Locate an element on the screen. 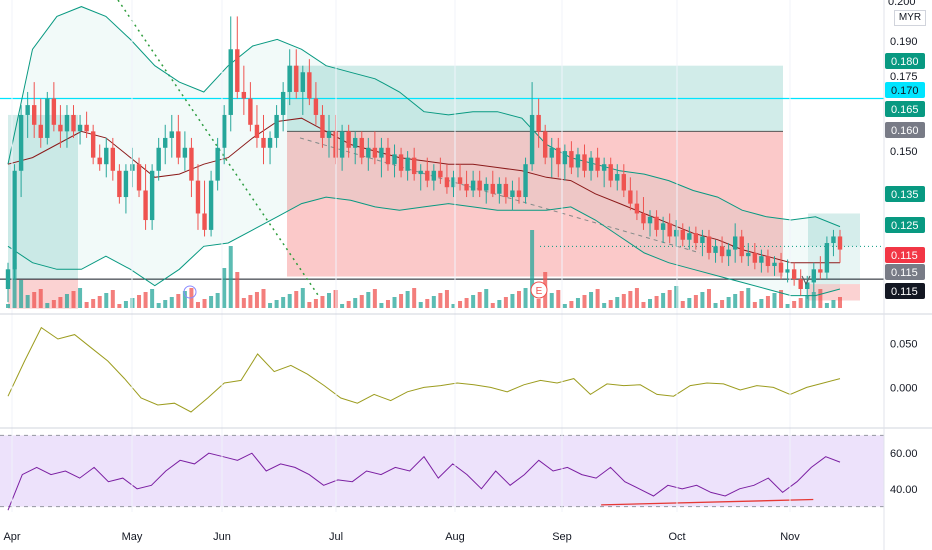 The height and width of the screenshot is (550, 932). currency-badge: MYR is located at coordinates (910, 18).